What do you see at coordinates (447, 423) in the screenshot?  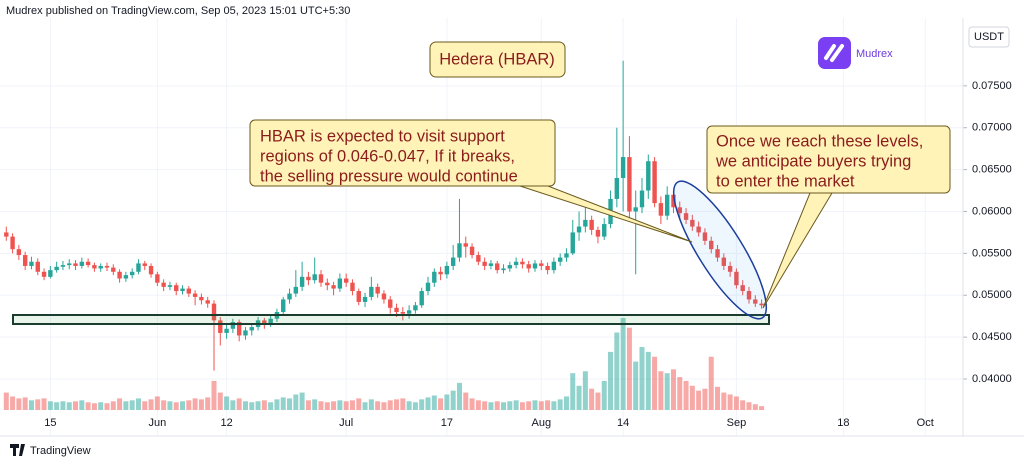 I see `x-tick-label: 17` at bounding box center [447, 423].